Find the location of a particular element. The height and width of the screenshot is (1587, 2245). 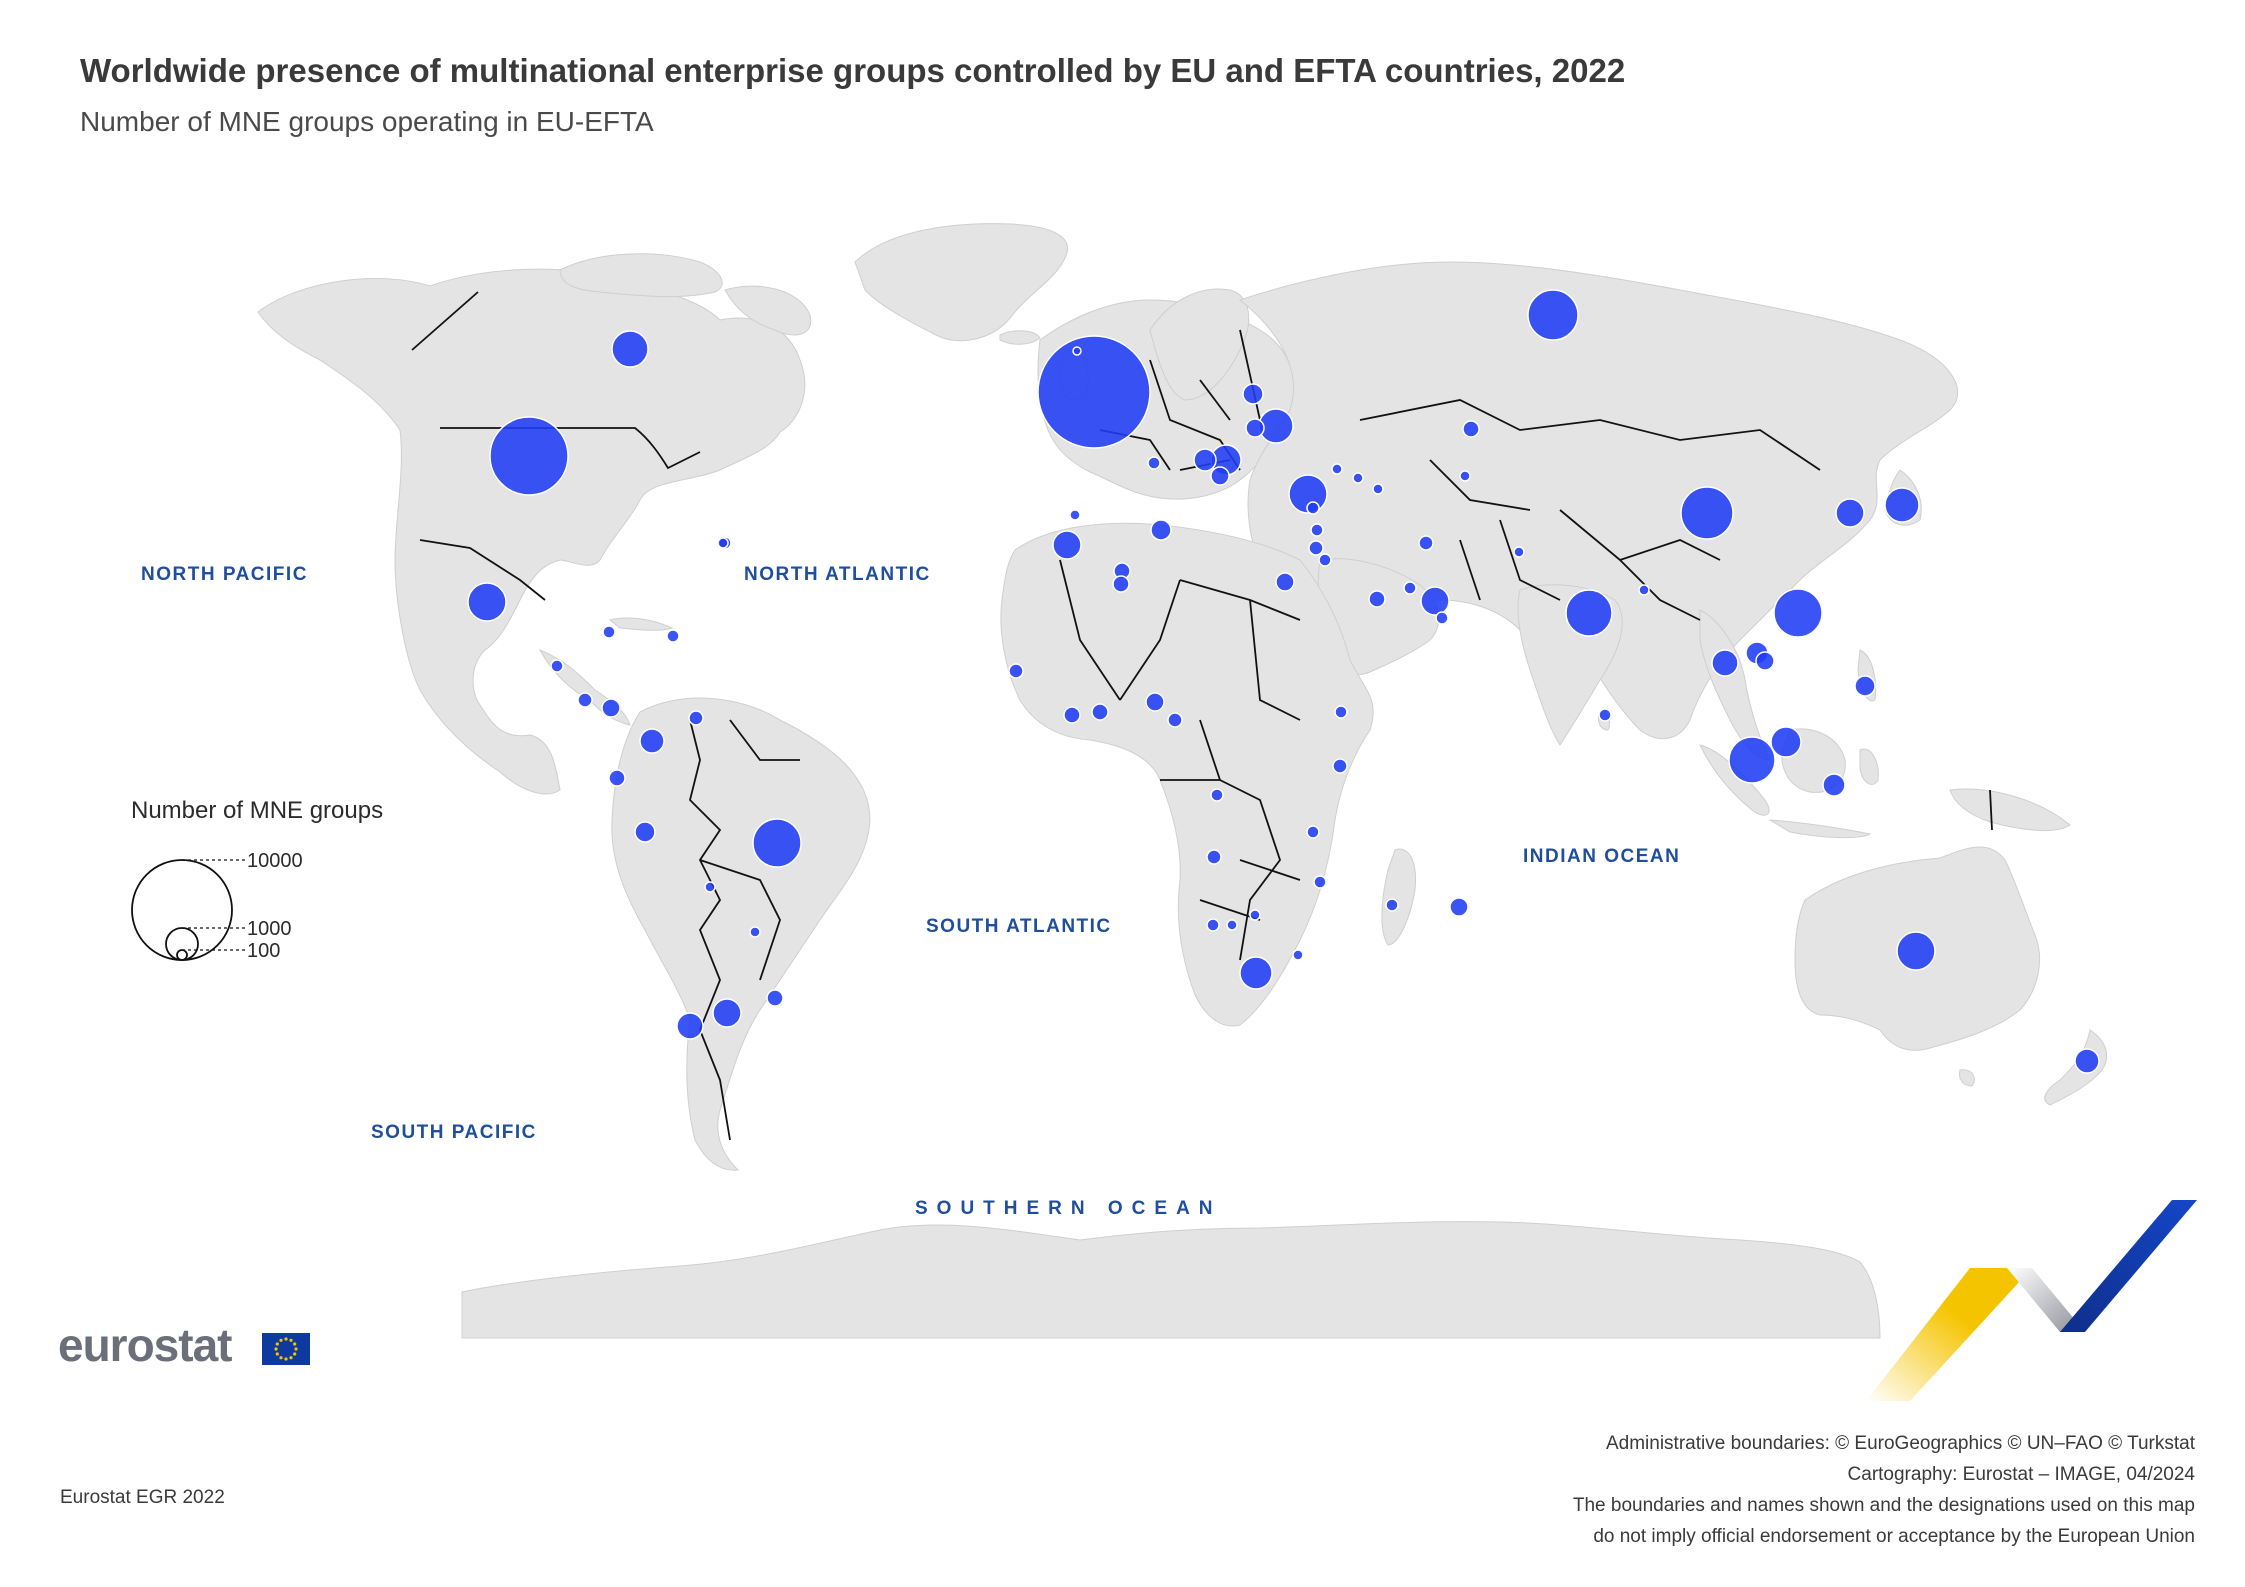

ocean-label-north-atlantic: NORTH ATLANTIC is located at coordinates (837, 574).